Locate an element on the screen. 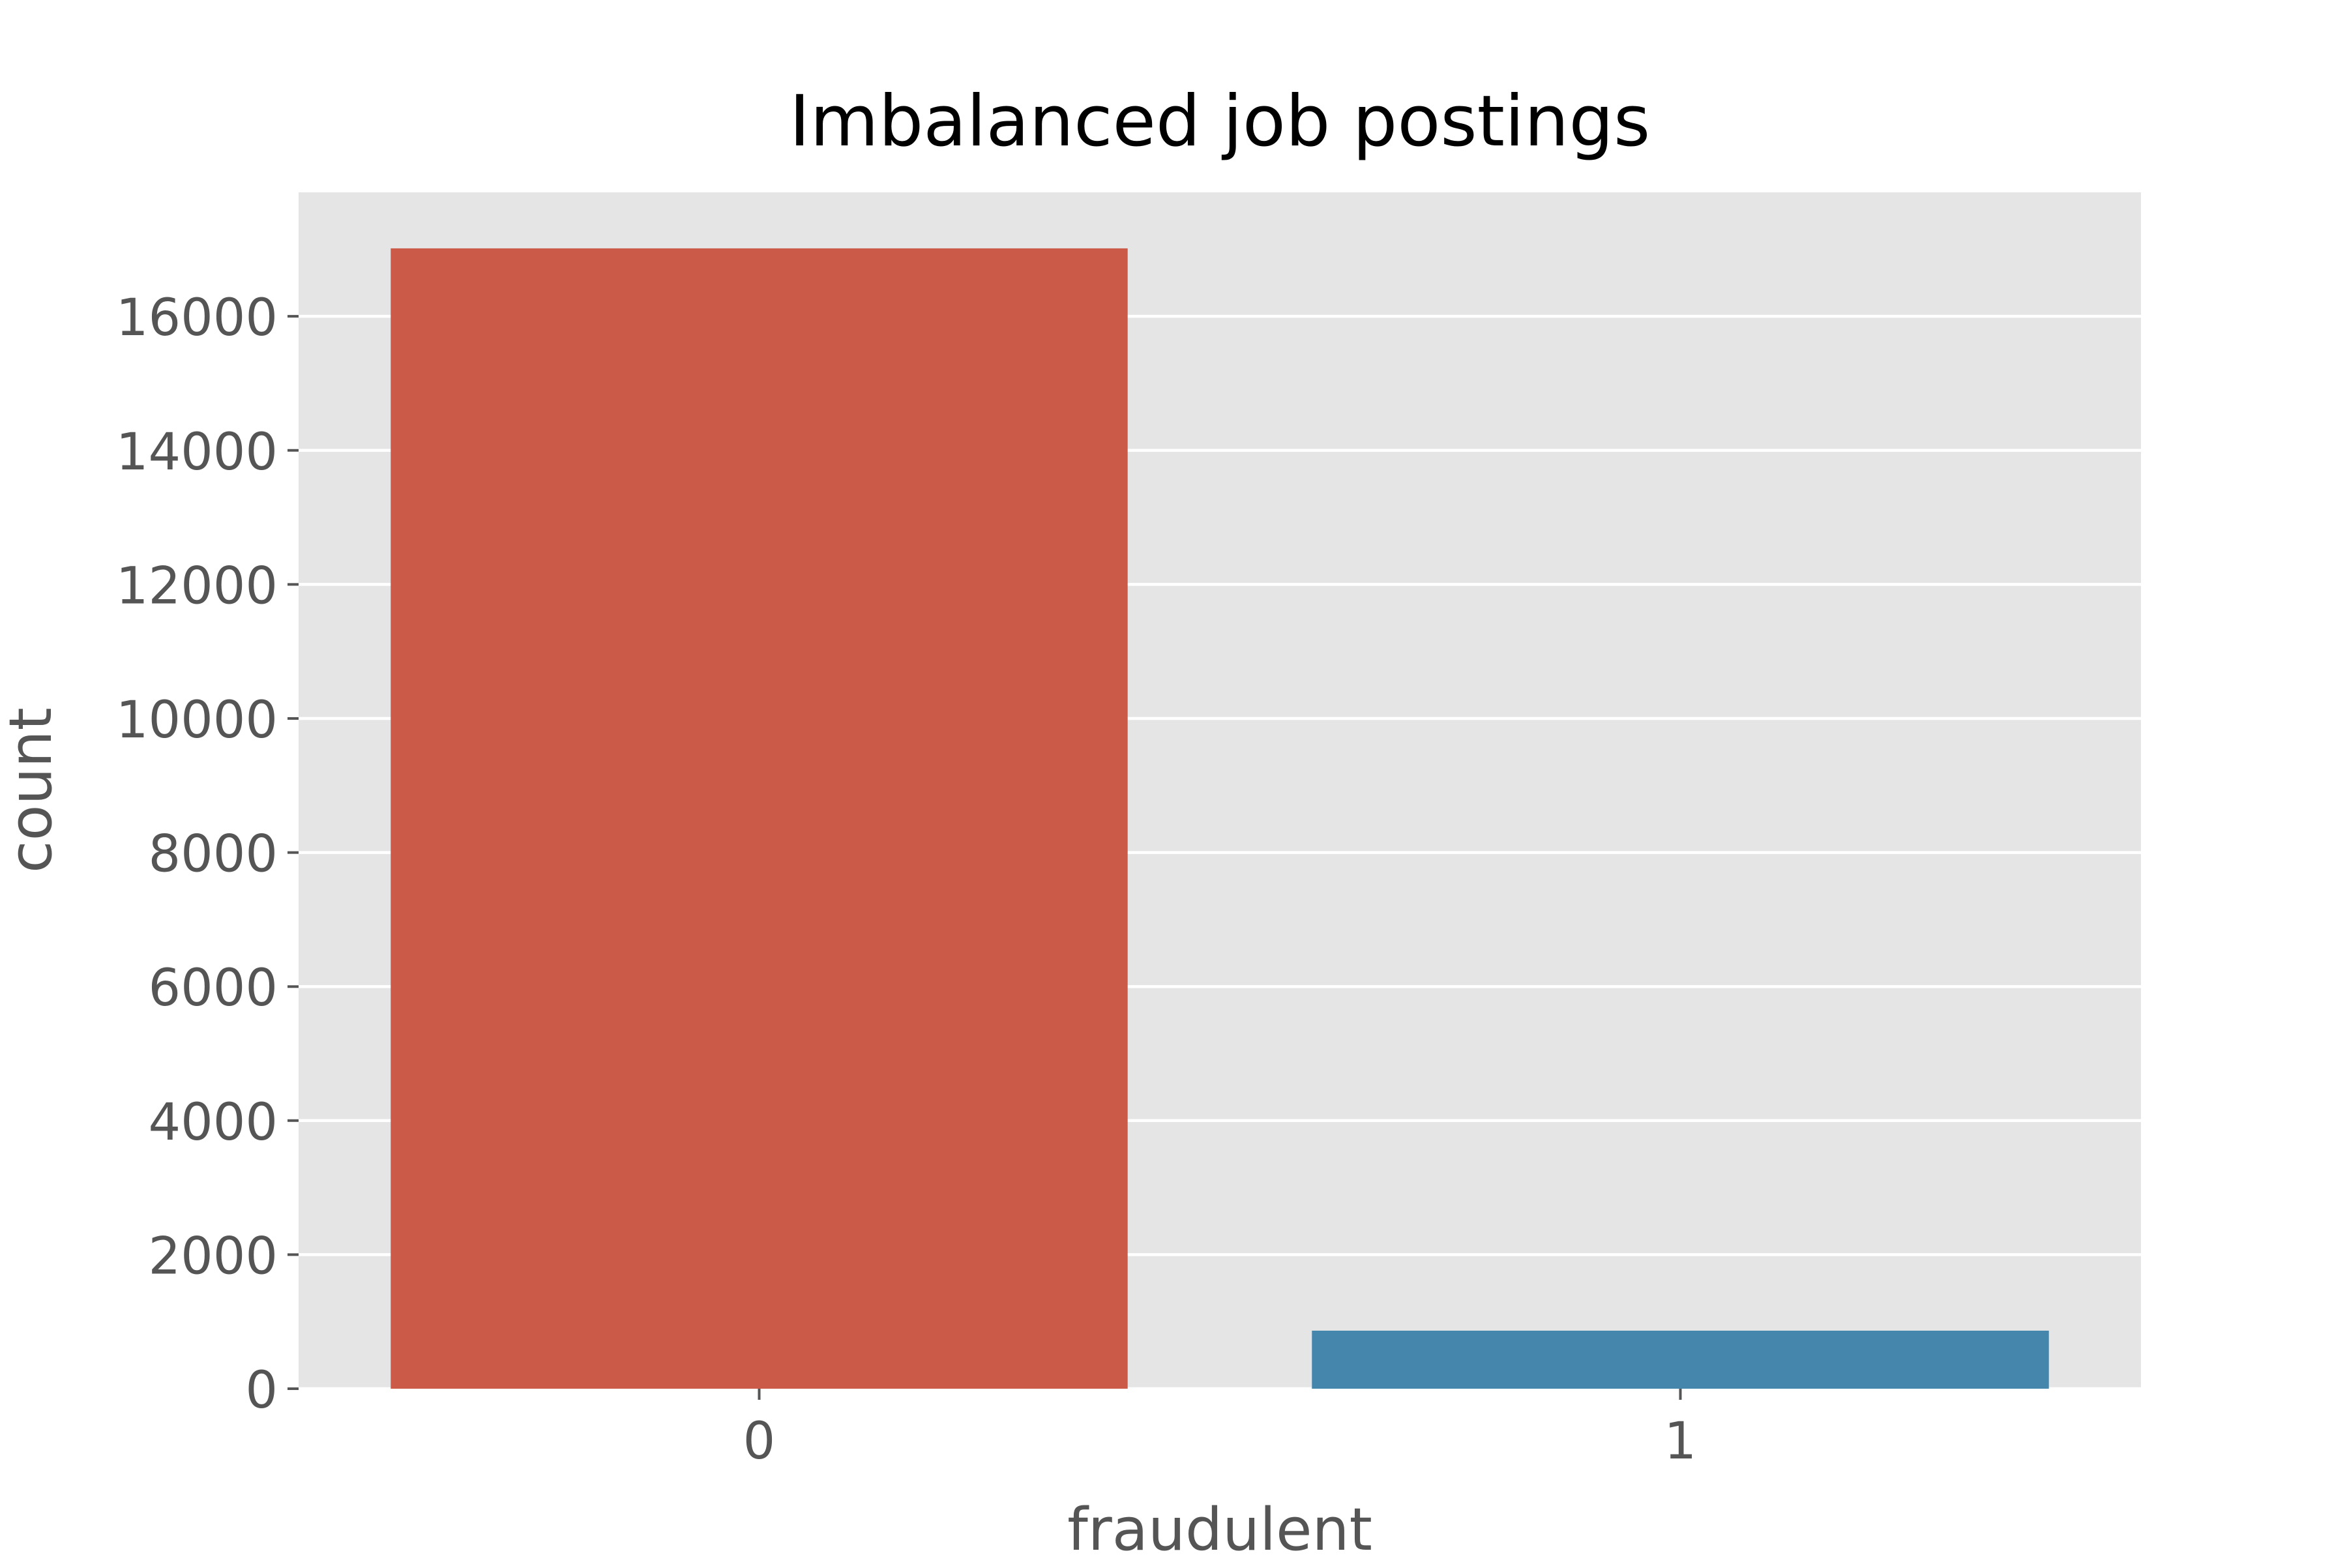 This screenshot has width=2347, height=1568. y-tick-label: 14000 is located at coordinates (197, 453).